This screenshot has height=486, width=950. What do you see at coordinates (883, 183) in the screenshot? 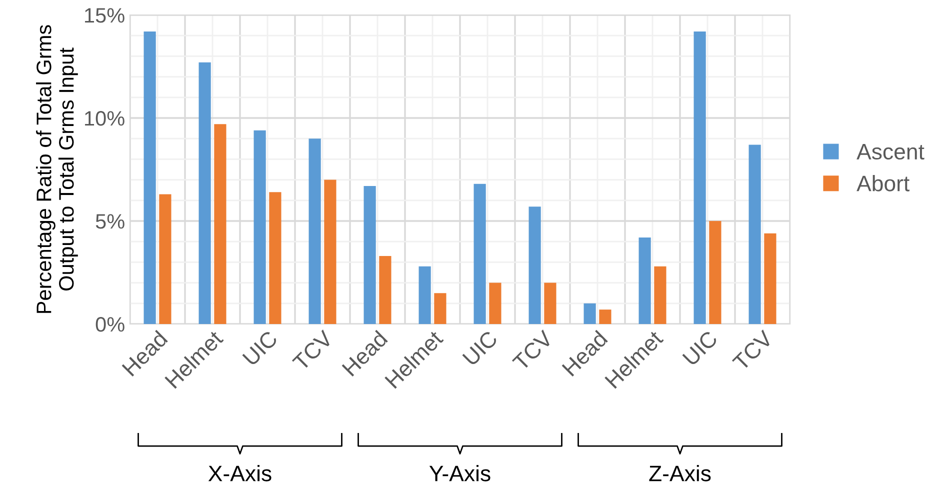
I see `legend-label: Abort` at bounding box center [883, 183].